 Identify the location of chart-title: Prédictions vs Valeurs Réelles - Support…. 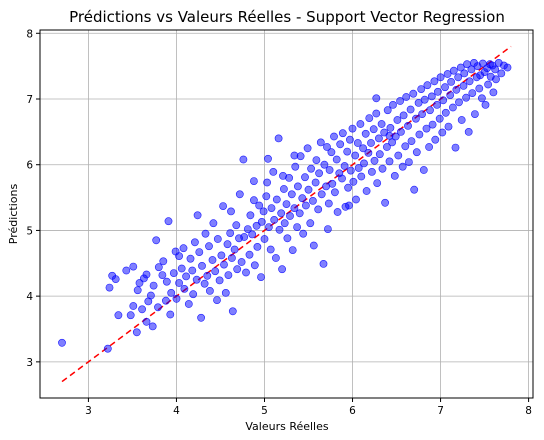
(287, 17).